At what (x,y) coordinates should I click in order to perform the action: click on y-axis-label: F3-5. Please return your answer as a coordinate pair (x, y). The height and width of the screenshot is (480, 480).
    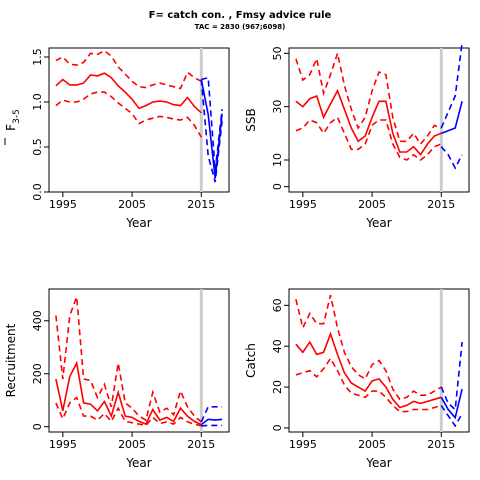
    Looking at the image, I should click on (13, 120).